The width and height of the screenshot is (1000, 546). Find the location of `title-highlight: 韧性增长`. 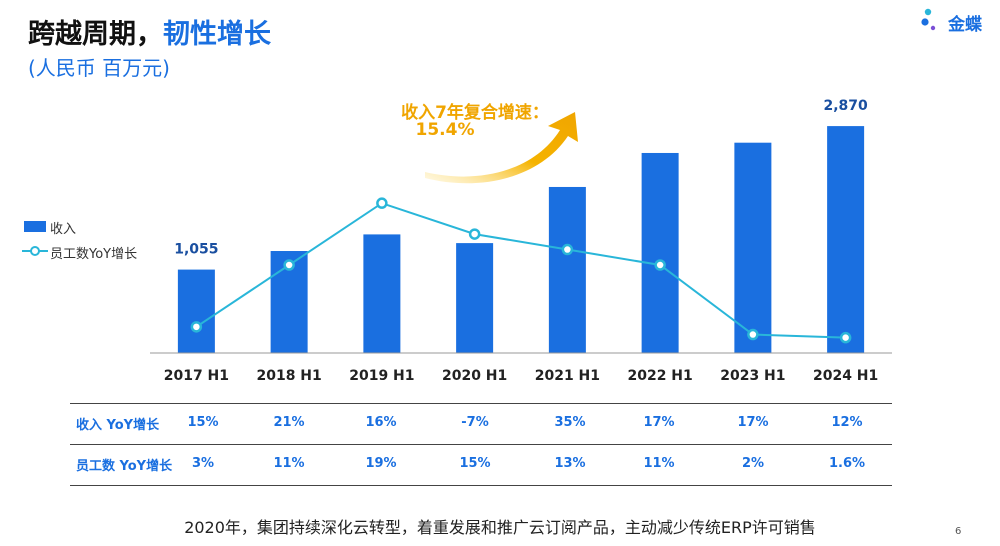

title-highlight: 韧性增长 is located at coordinates (217, 34).